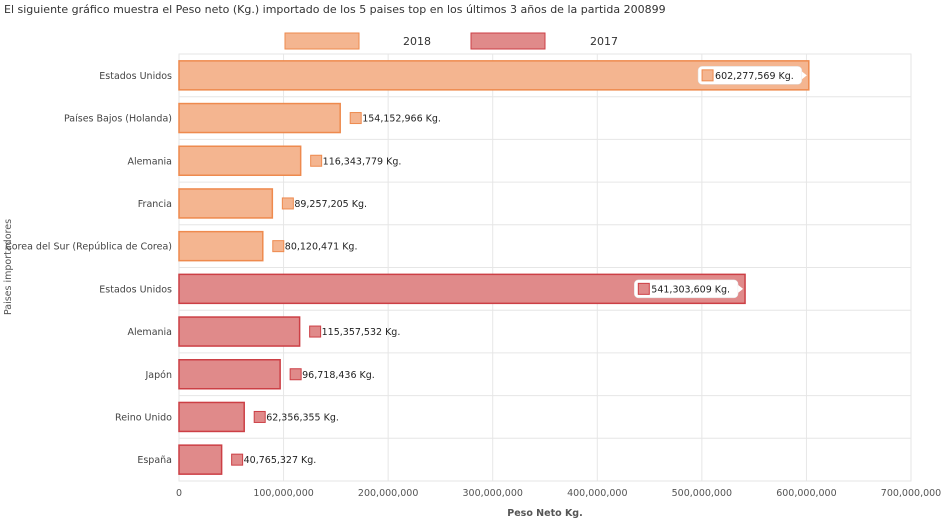  What do you see at coordinates (690, 289) in the screenshot?
I see `data-label: 541,303,609 Kg.` at bounding box center [690, 289].